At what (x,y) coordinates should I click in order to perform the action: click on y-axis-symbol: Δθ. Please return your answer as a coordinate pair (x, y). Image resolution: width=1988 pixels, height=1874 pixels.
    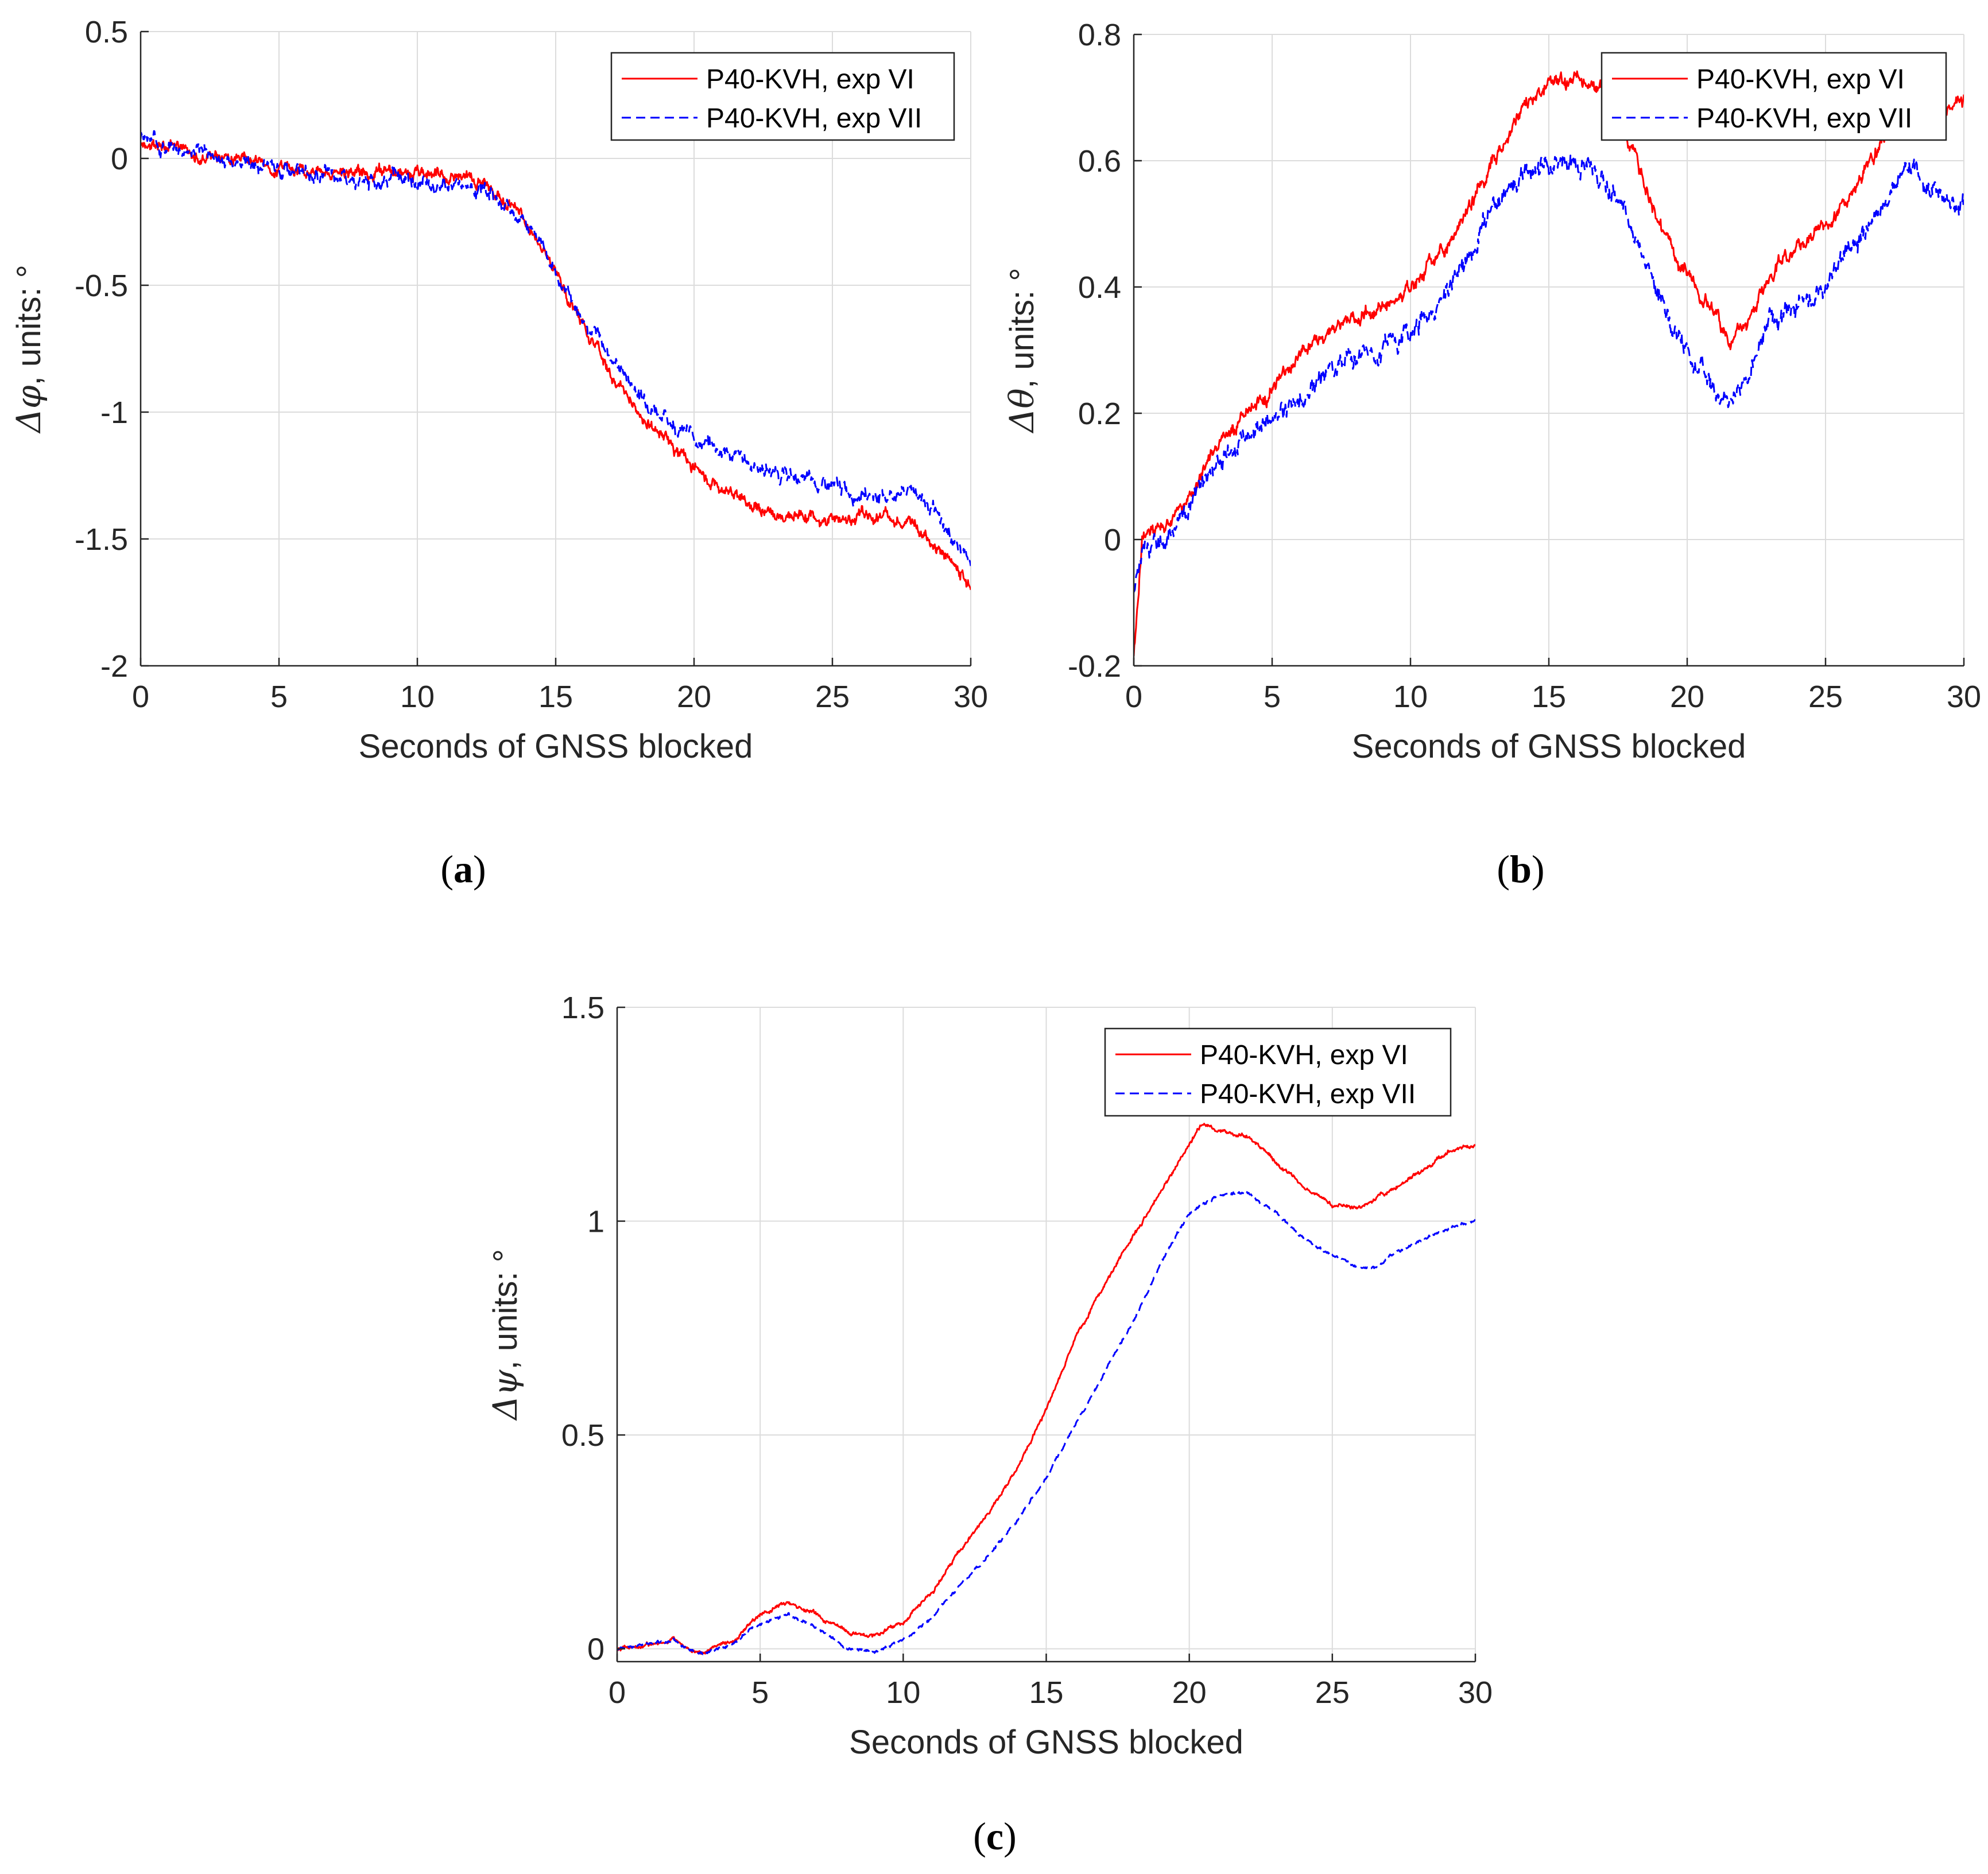
    Looking at the image, I should click on (1021, 411).